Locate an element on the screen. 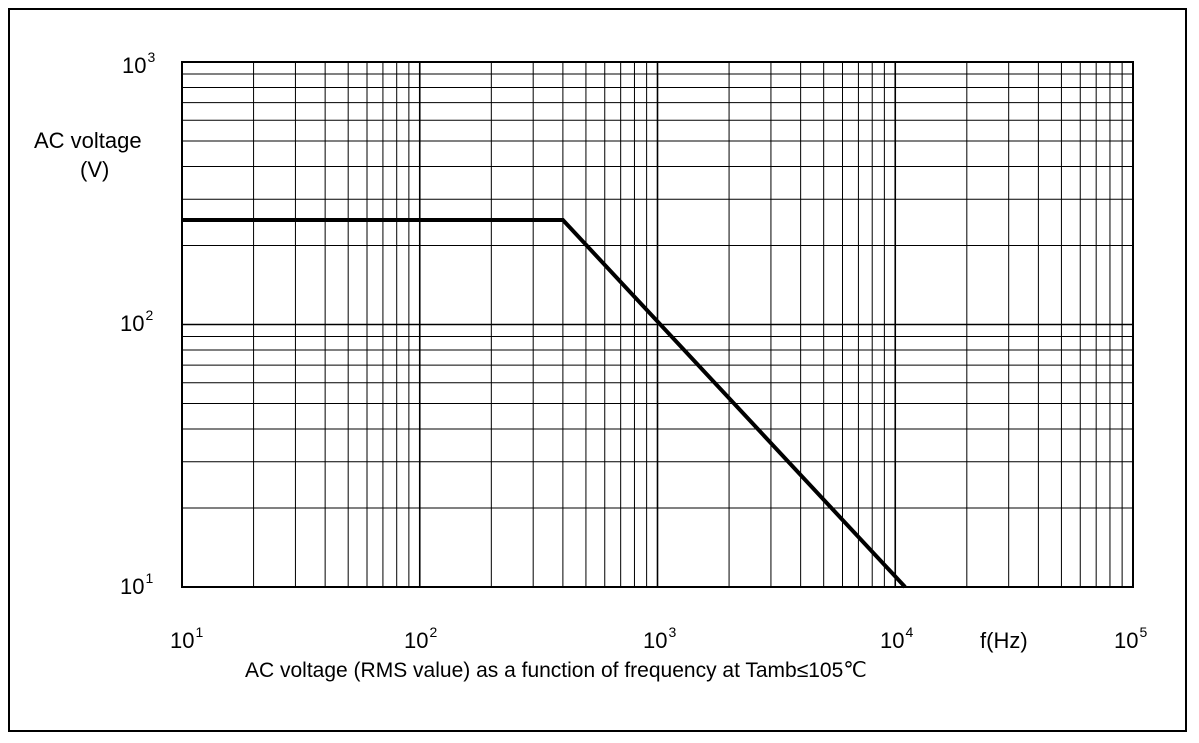  x-tick-label-10000: 10⁴ is located at coordinates (897, 638).